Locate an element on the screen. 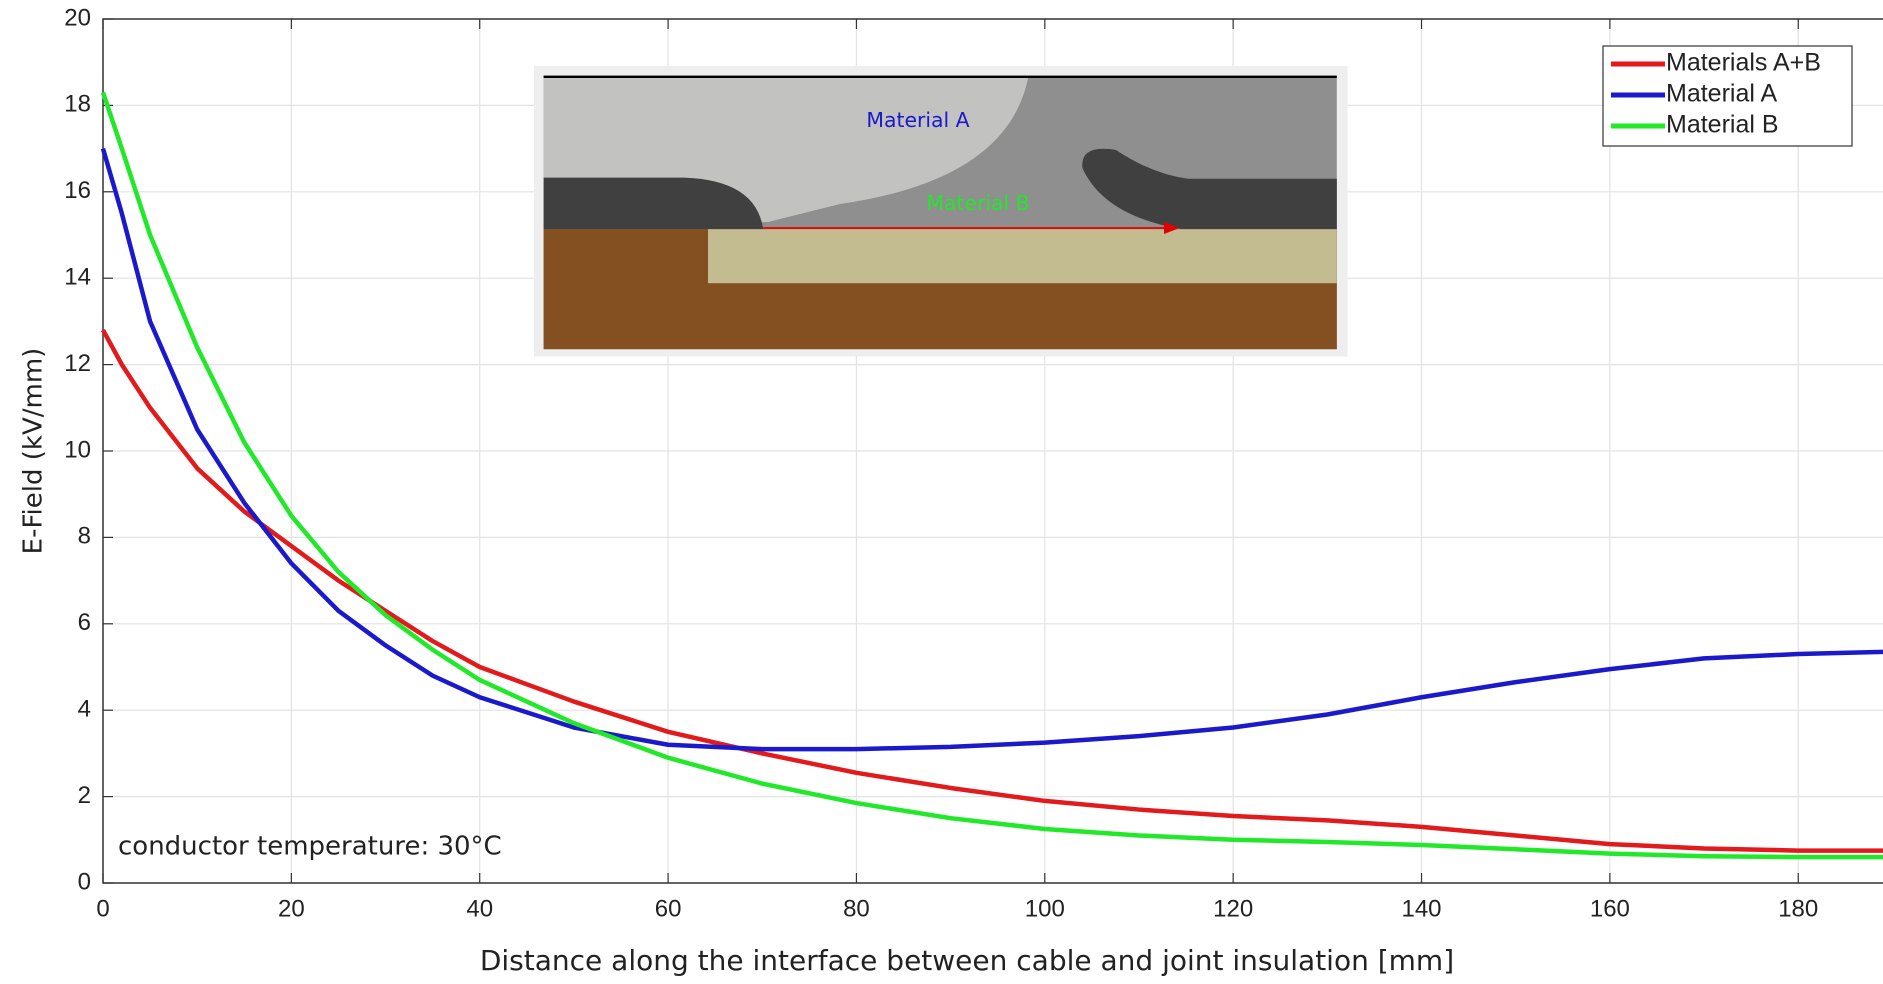 The image size is (1883, 984). x-tick-label: 0 is located at coordinates (102, 908).